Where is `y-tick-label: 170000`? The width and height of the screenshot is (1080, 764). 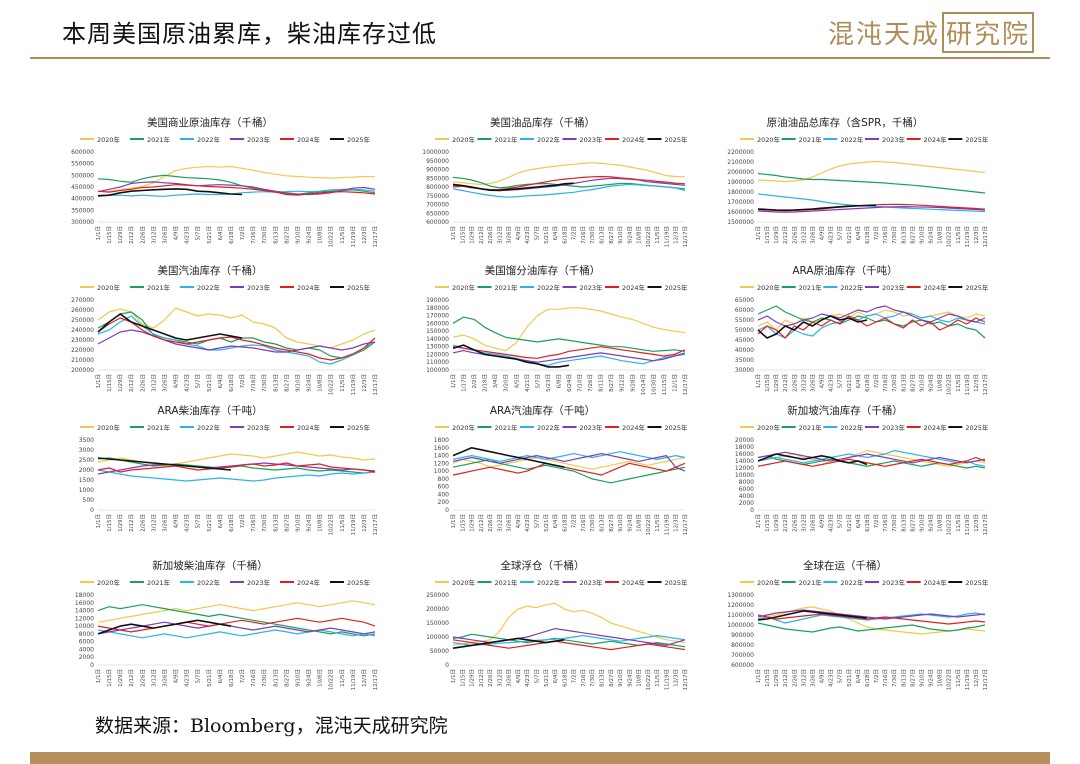
y-tick-label: 170000 is located at coordinates (437, 316).